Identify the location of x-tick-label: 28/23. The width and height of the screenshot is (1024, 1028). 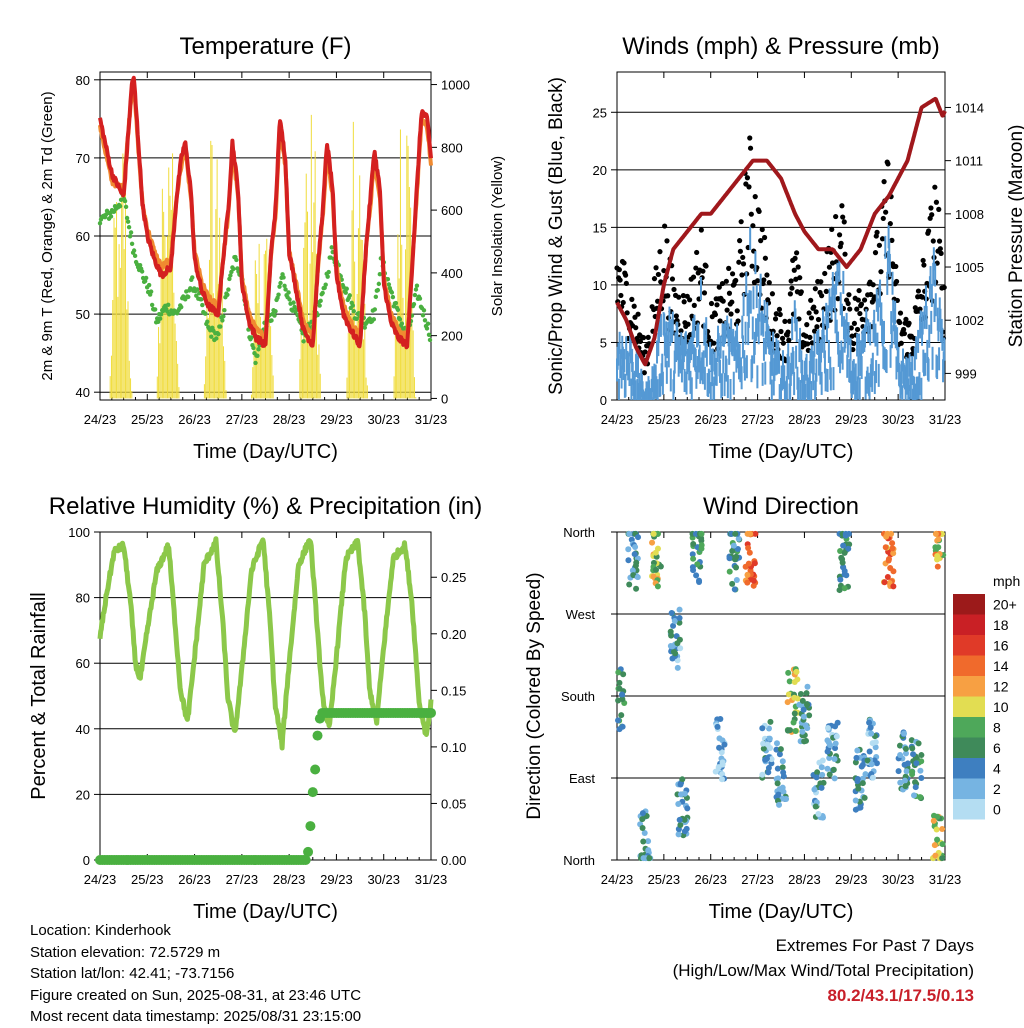
(289, 879).